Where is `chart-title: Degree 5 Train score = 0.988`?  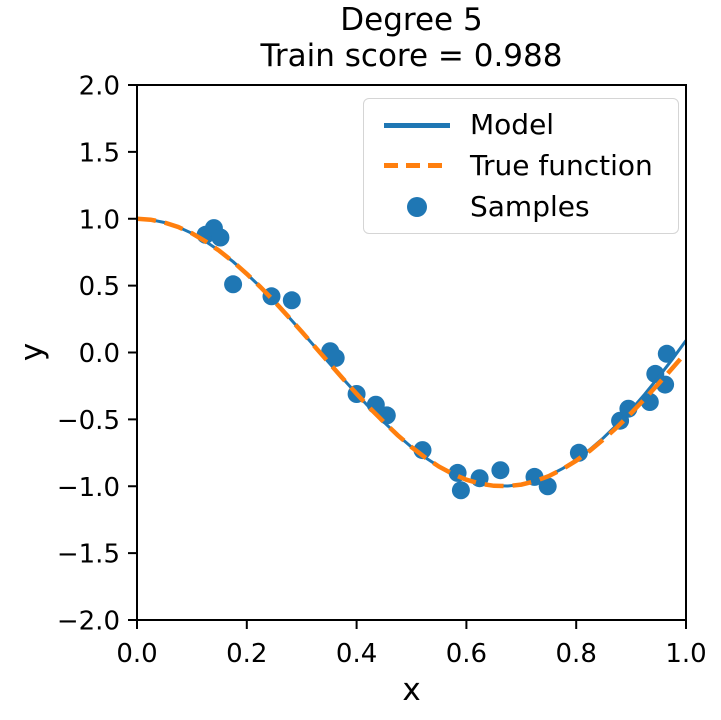
chart-title: Degree 5 Train score = 0.988 is located at coordinates (411, 38).